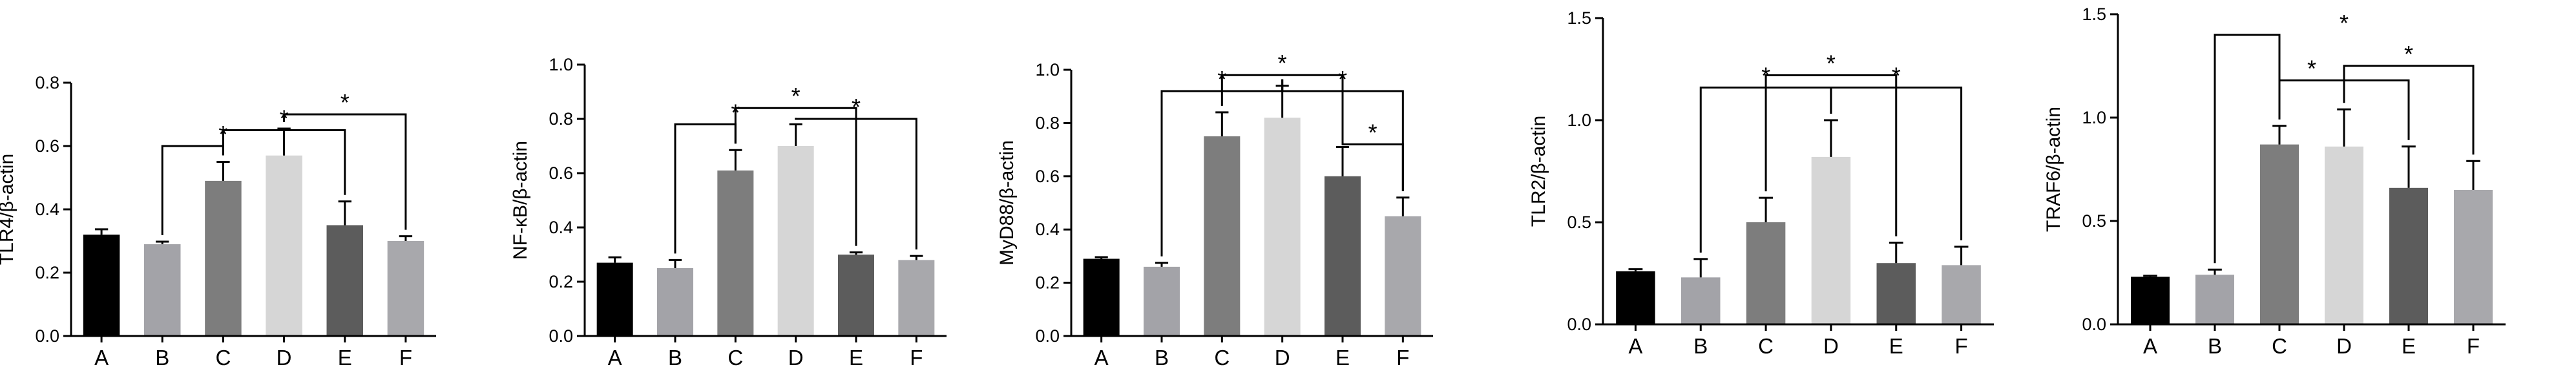  What do you see at coordinates (520, 200) in the screenshot?
I see `y-axis-title: NF-κB/β-actin` at bounding box center [520, 200].